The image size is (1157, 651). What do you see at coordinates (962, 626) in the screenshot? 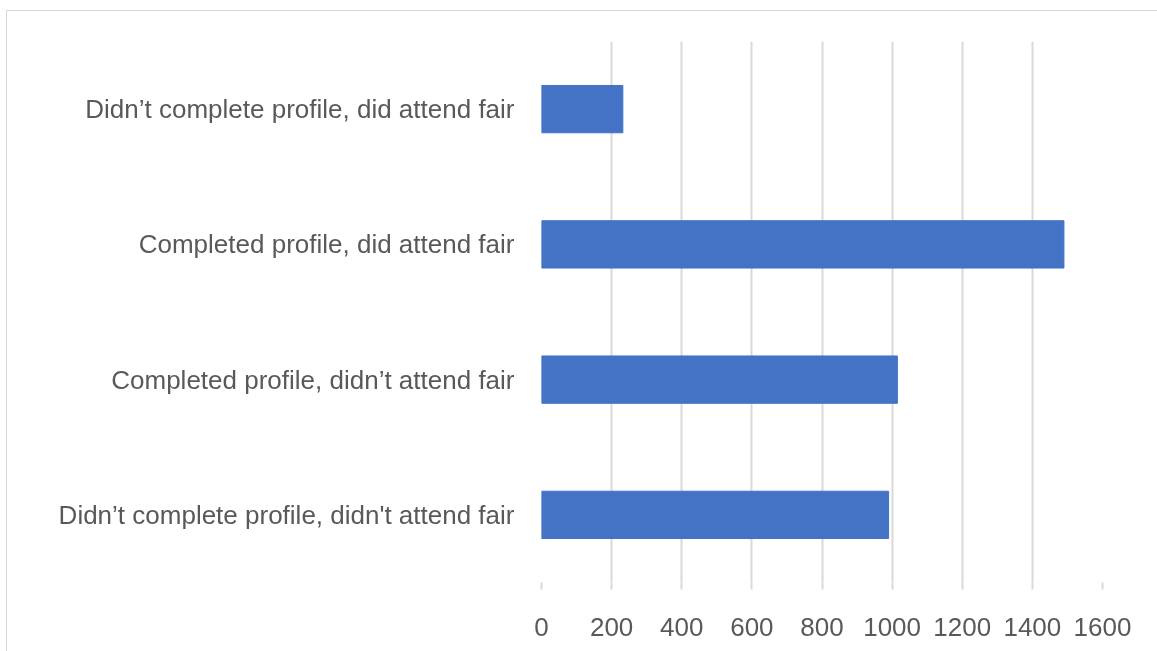
I see `x-tick-label: 1200` at bounding box center [962, 626].